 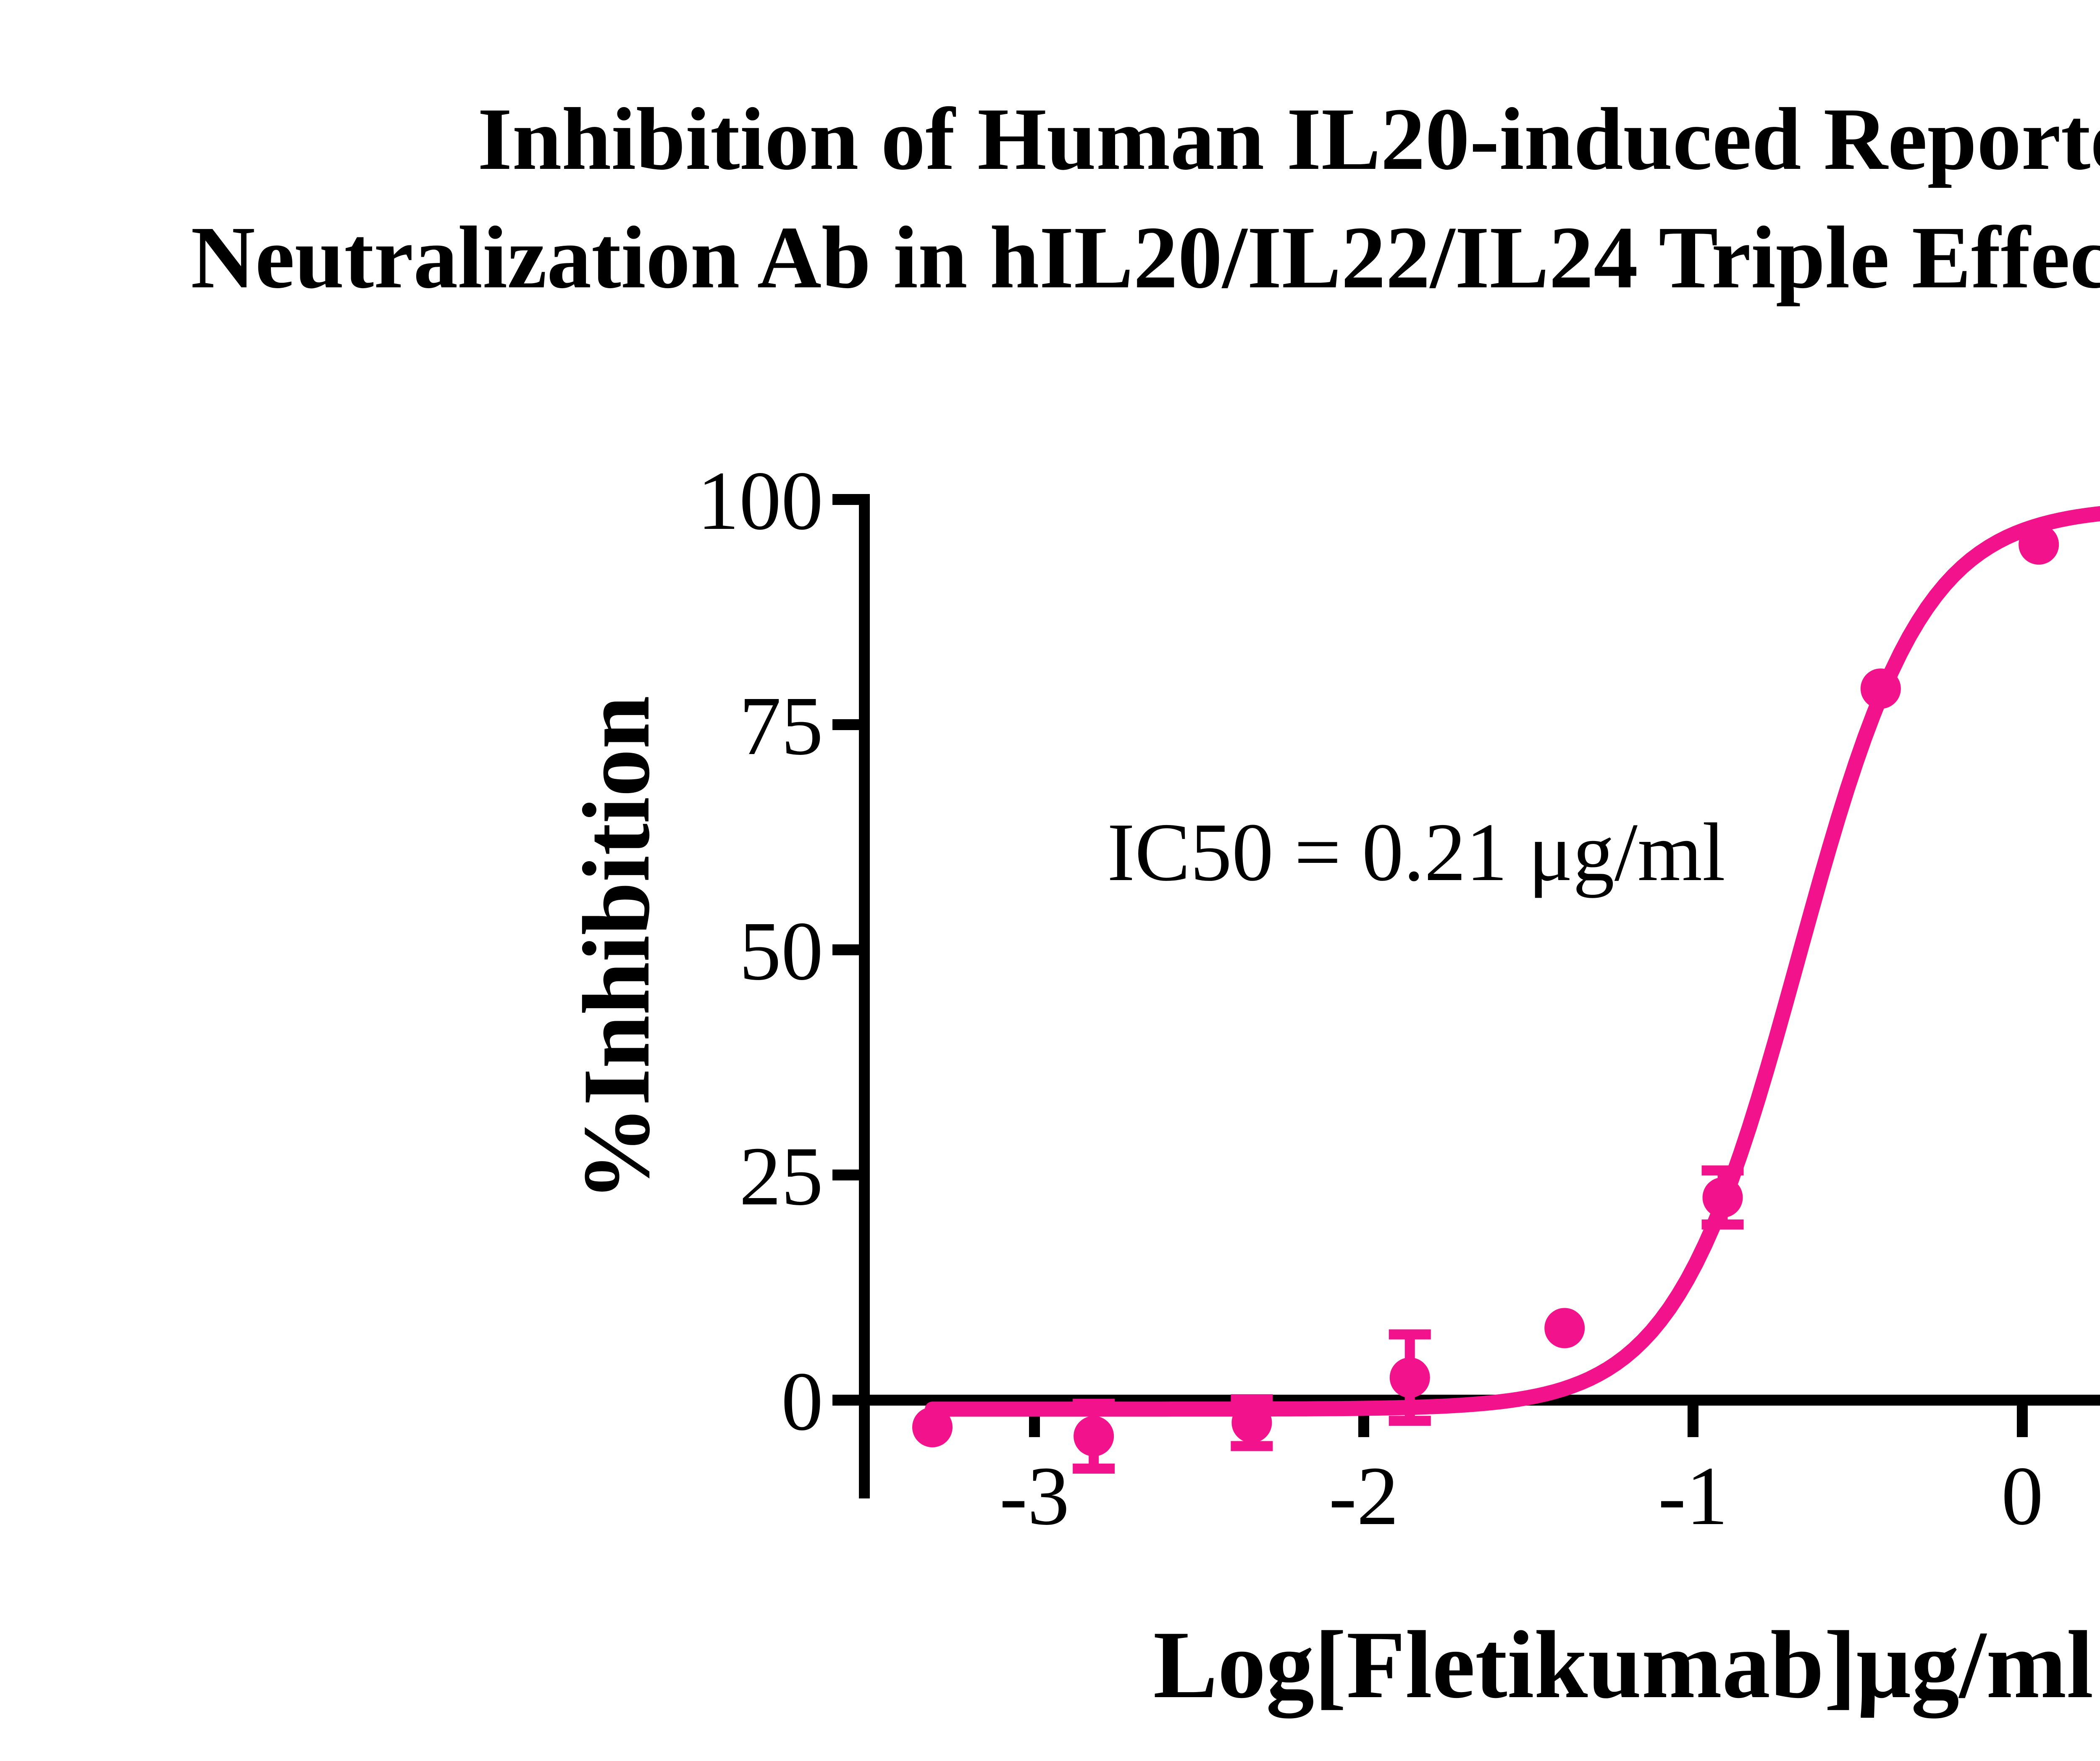 I want to click on x-tick-label: -1, so click(x=1693, y=1497).